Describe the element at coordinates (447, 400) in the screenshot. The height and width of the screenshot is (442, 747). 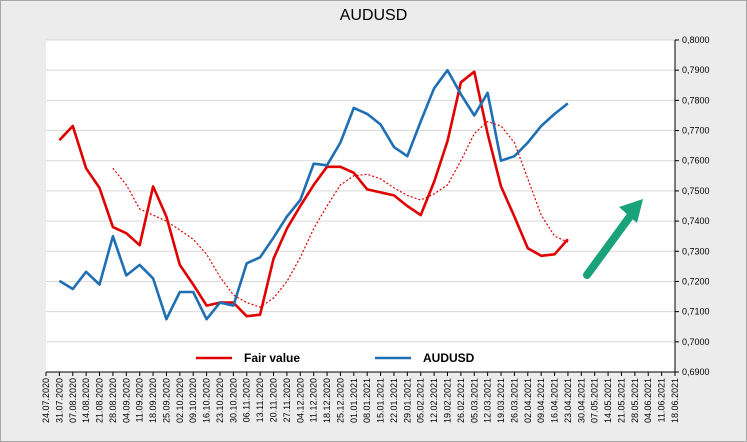
I see `x-tick-label: 19.02.2021` at that location.